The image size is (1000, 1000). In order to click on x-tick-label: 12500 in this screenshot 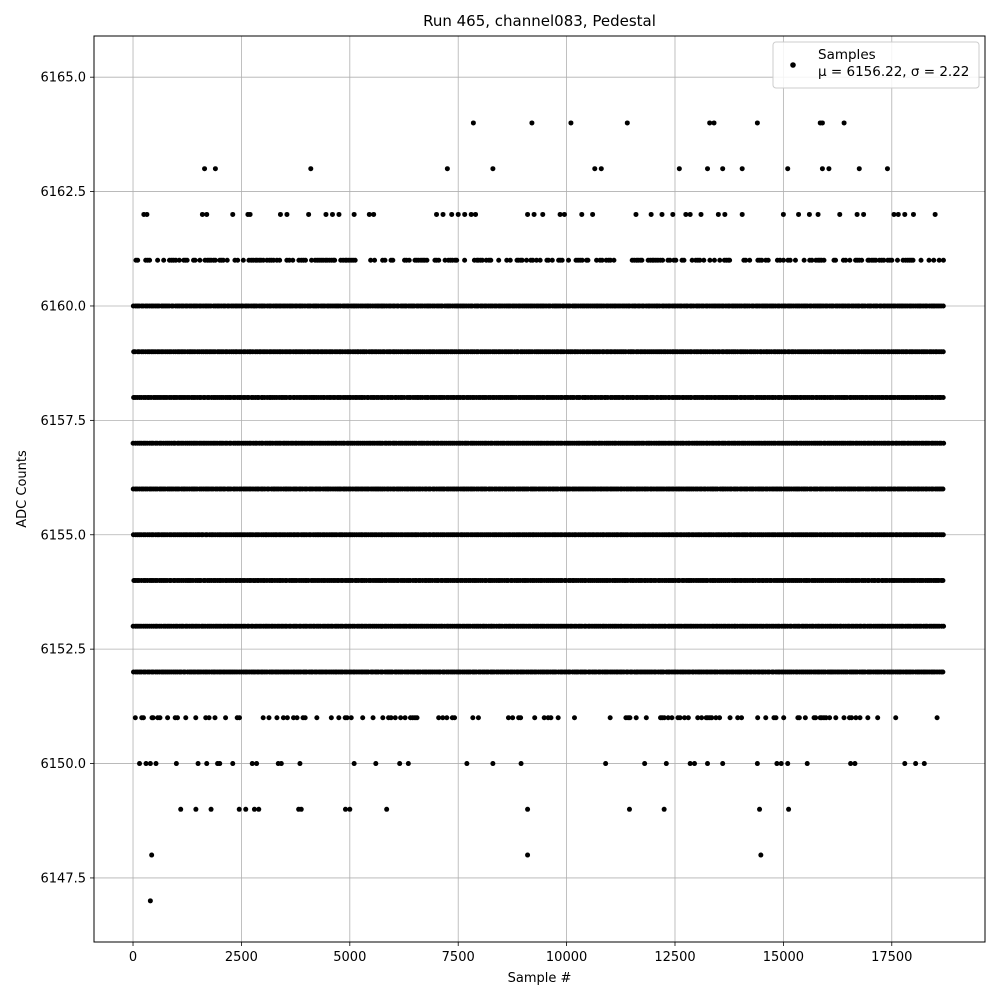, I will do `click(674, 957)`.